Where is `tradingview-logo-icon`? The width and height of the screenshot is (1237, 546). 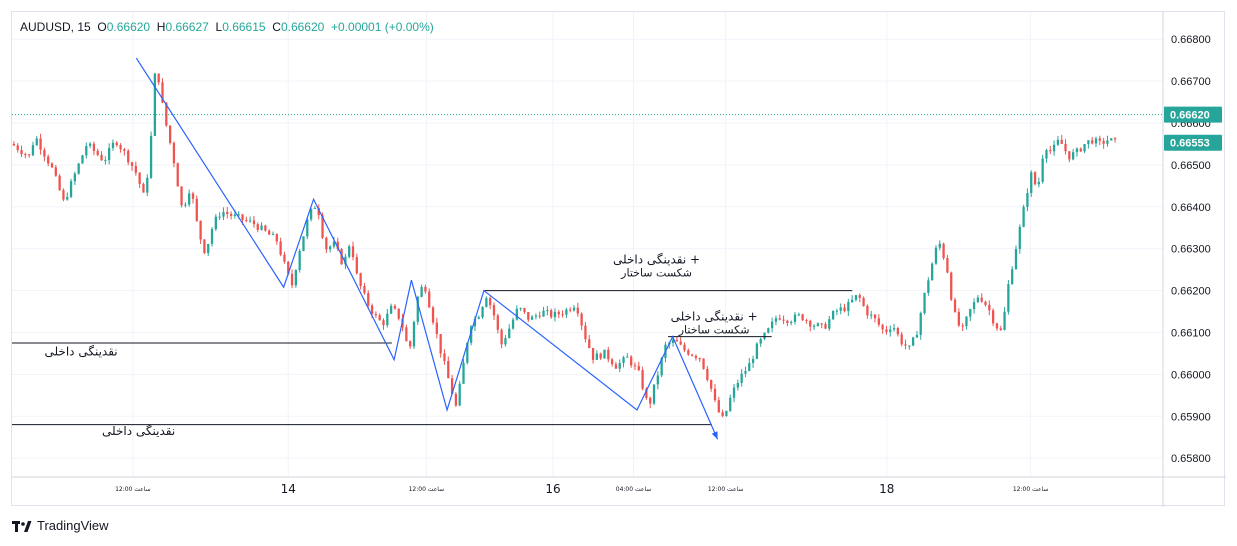
tradingview-logo-icon is located at coordinates (22, 526).